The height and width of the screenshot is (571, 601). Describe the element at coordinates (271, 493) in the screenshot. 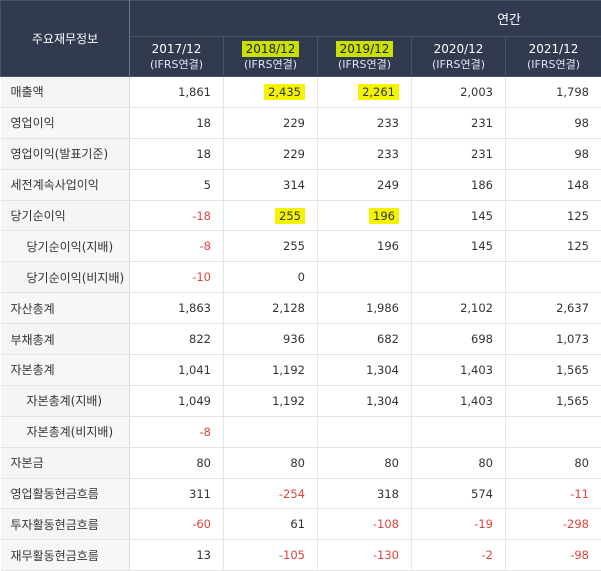

I see `value-cell: -254` at that location.